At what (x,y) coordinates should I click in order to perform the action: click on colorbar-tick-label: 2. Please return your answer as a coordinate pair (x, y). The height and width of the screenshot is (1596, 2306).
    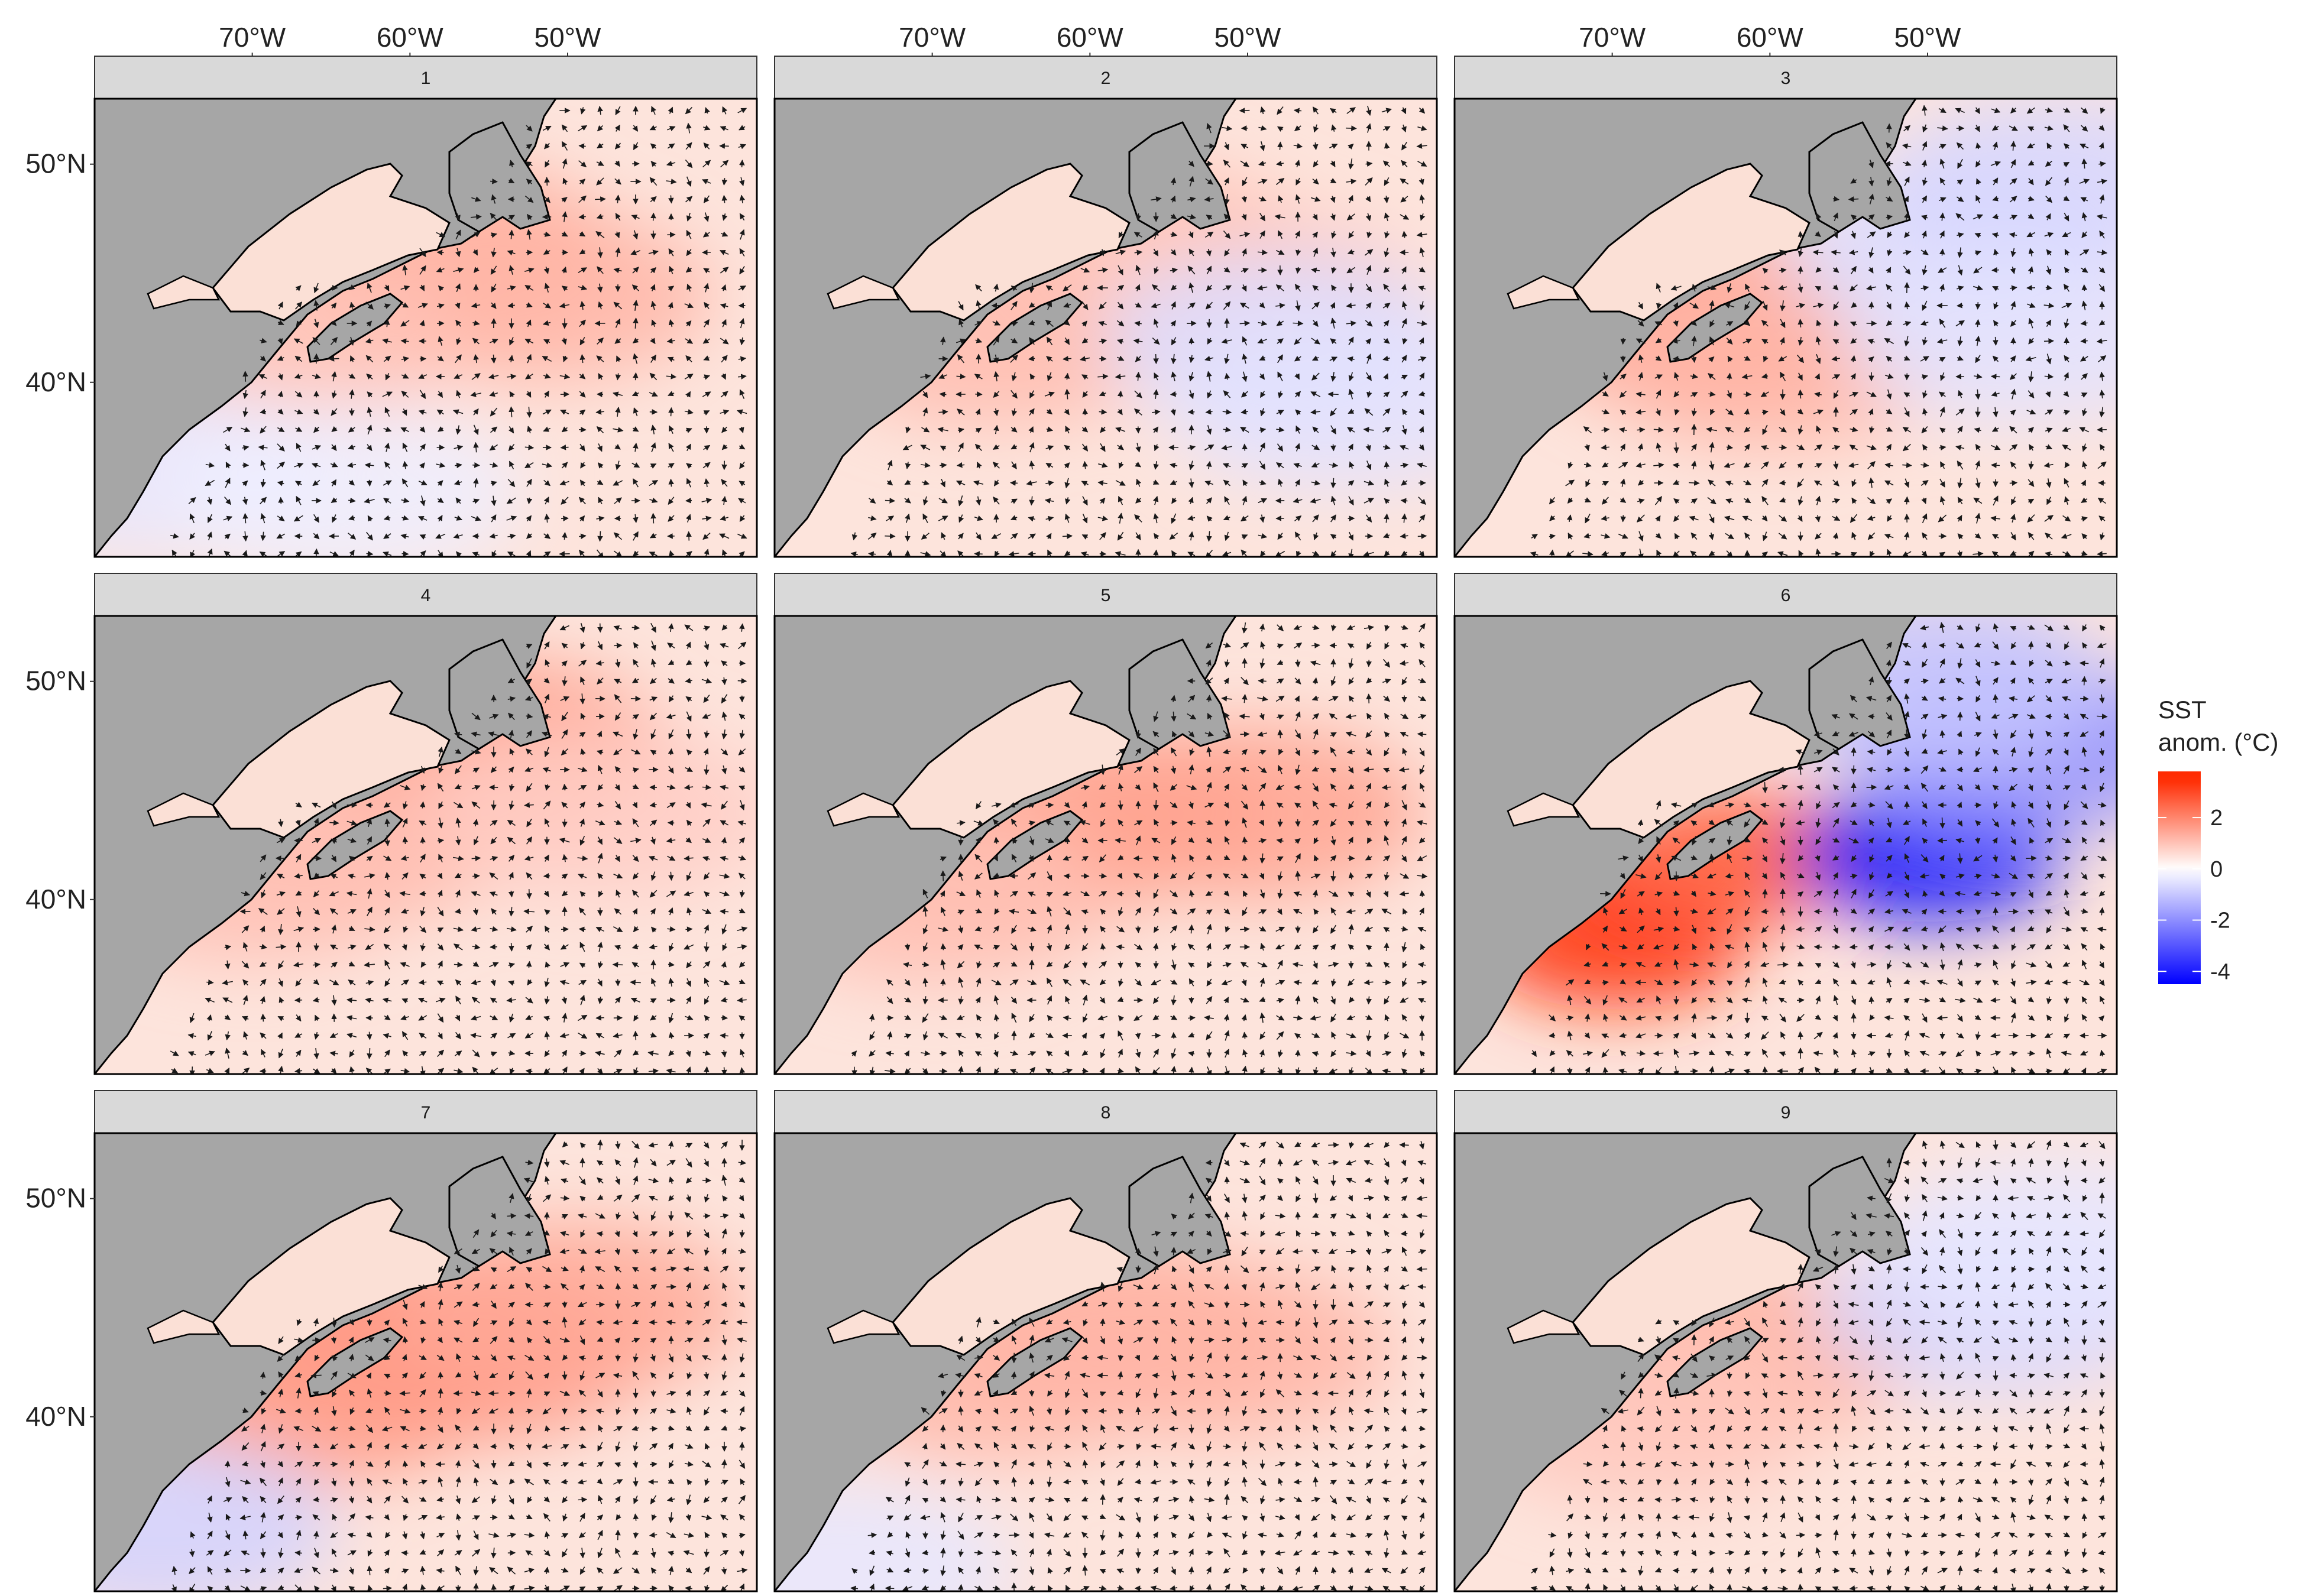
    Looking at the image, I should click on (2216, 818).